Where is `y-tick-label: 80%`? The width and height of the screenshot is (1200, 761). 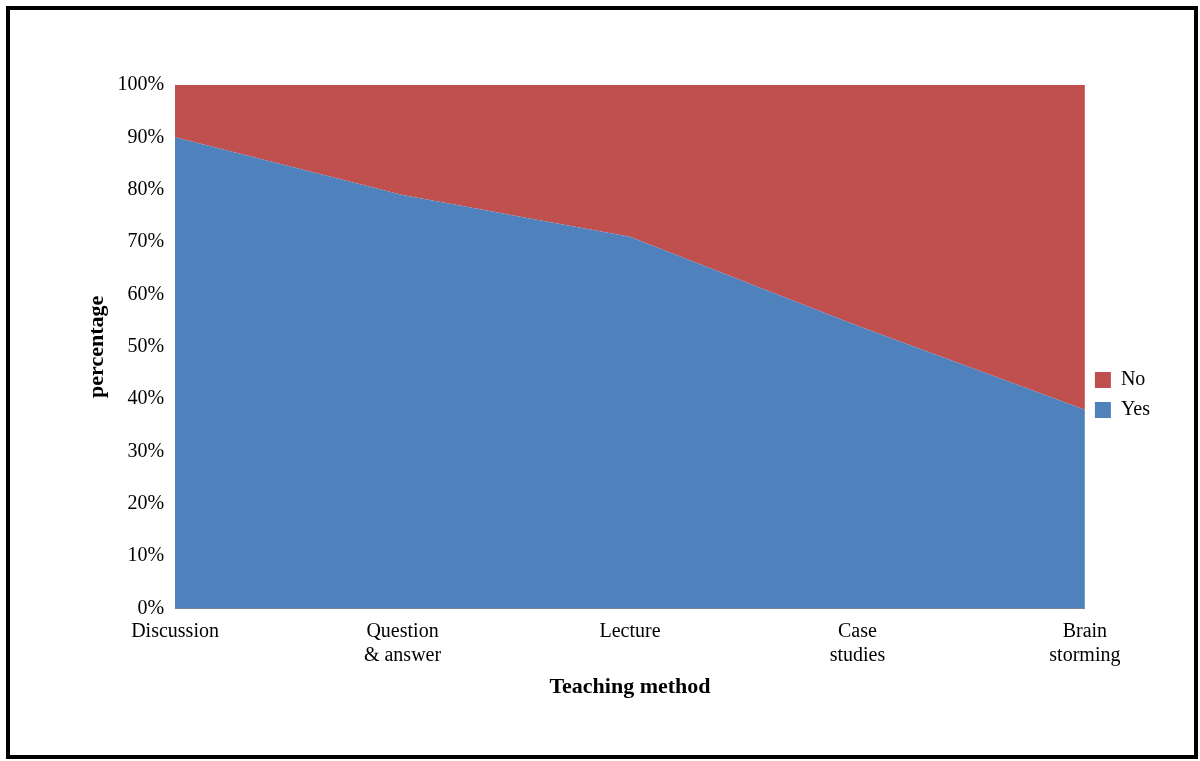
y-tick-label: 80% is located at coordinates (146, 187).